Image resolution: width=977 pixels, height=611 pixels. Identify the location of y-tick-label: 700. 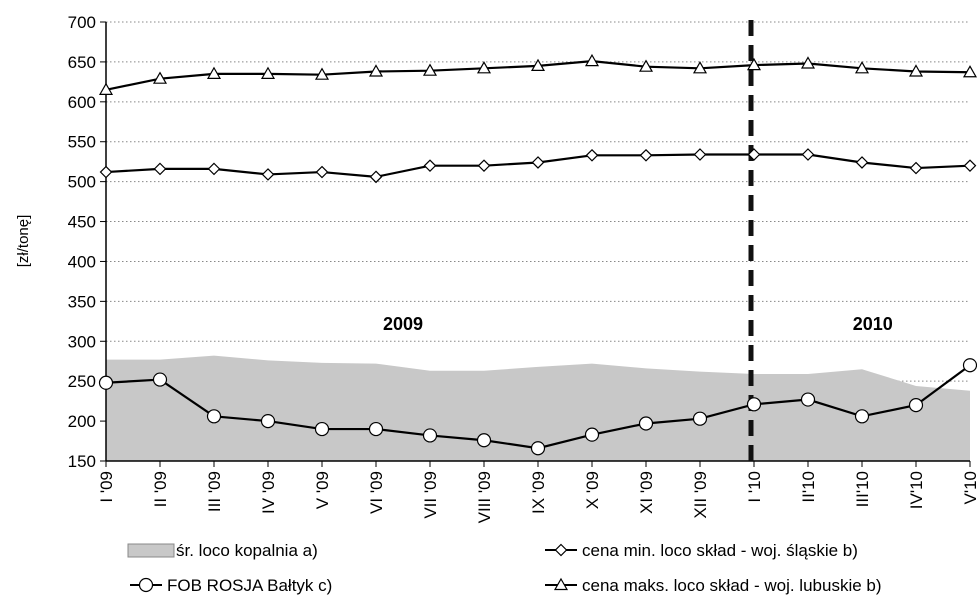
(82, 22).